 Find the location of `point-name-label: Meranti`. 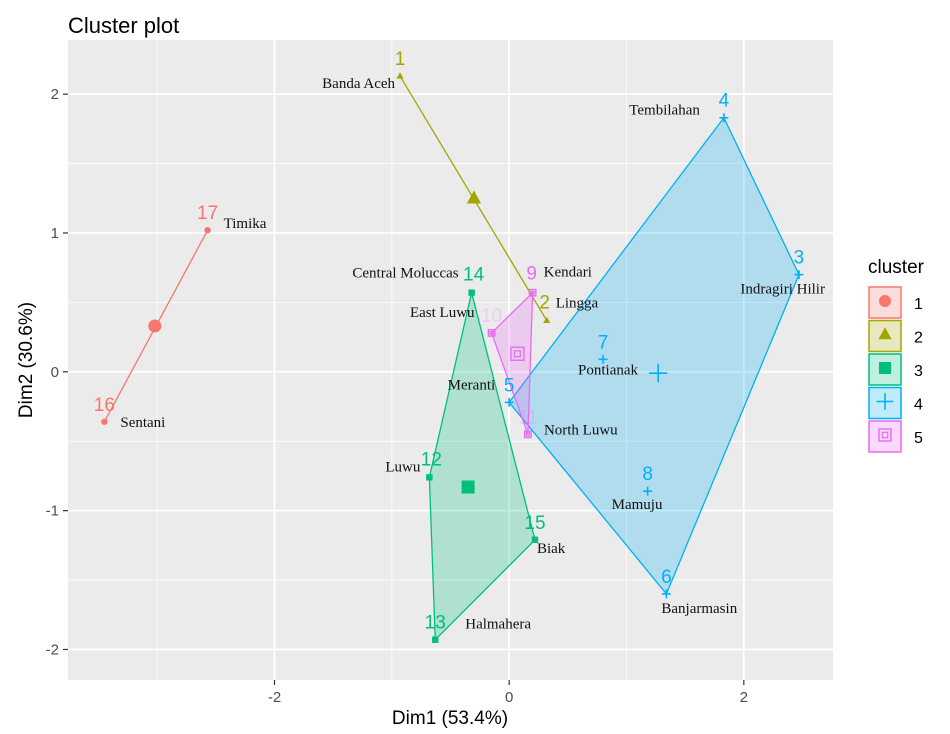

point-name-label: Meranti is located at coordinates (471, 385).